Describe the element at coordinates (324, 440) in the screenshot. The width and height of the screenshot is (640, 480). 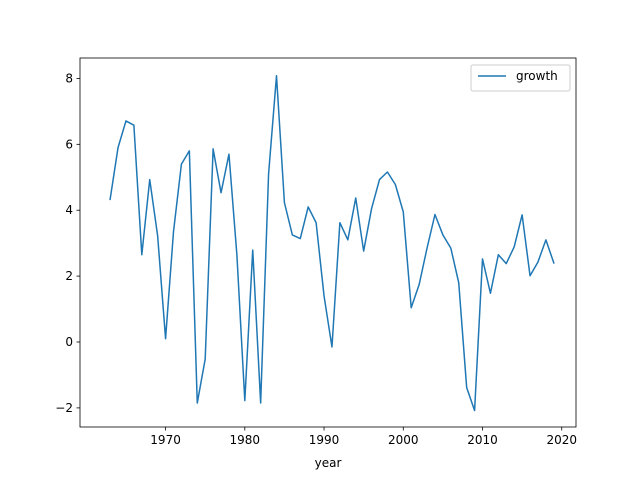
I see `x-tick-label: 1990` at that location.